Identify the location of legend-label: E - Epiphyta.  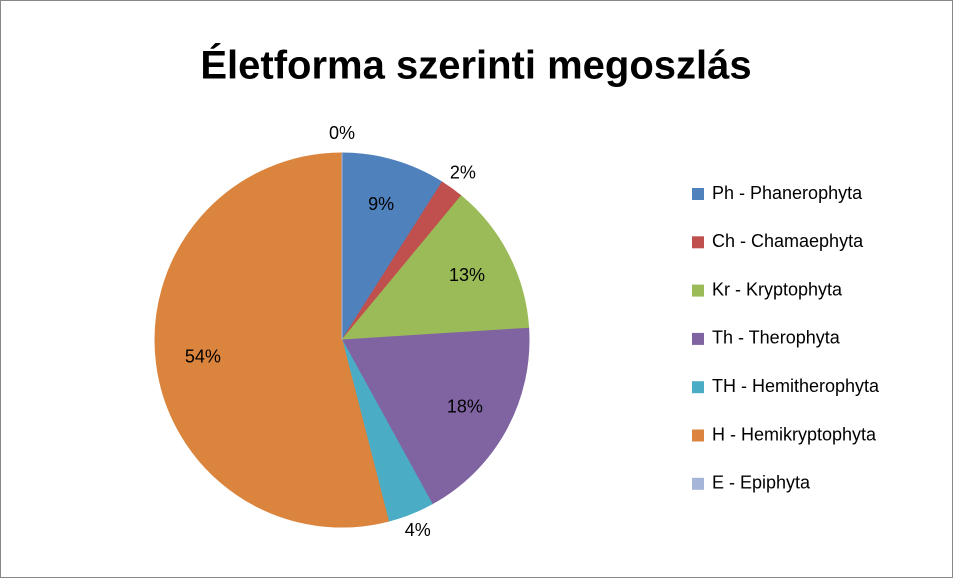
(761, 483).